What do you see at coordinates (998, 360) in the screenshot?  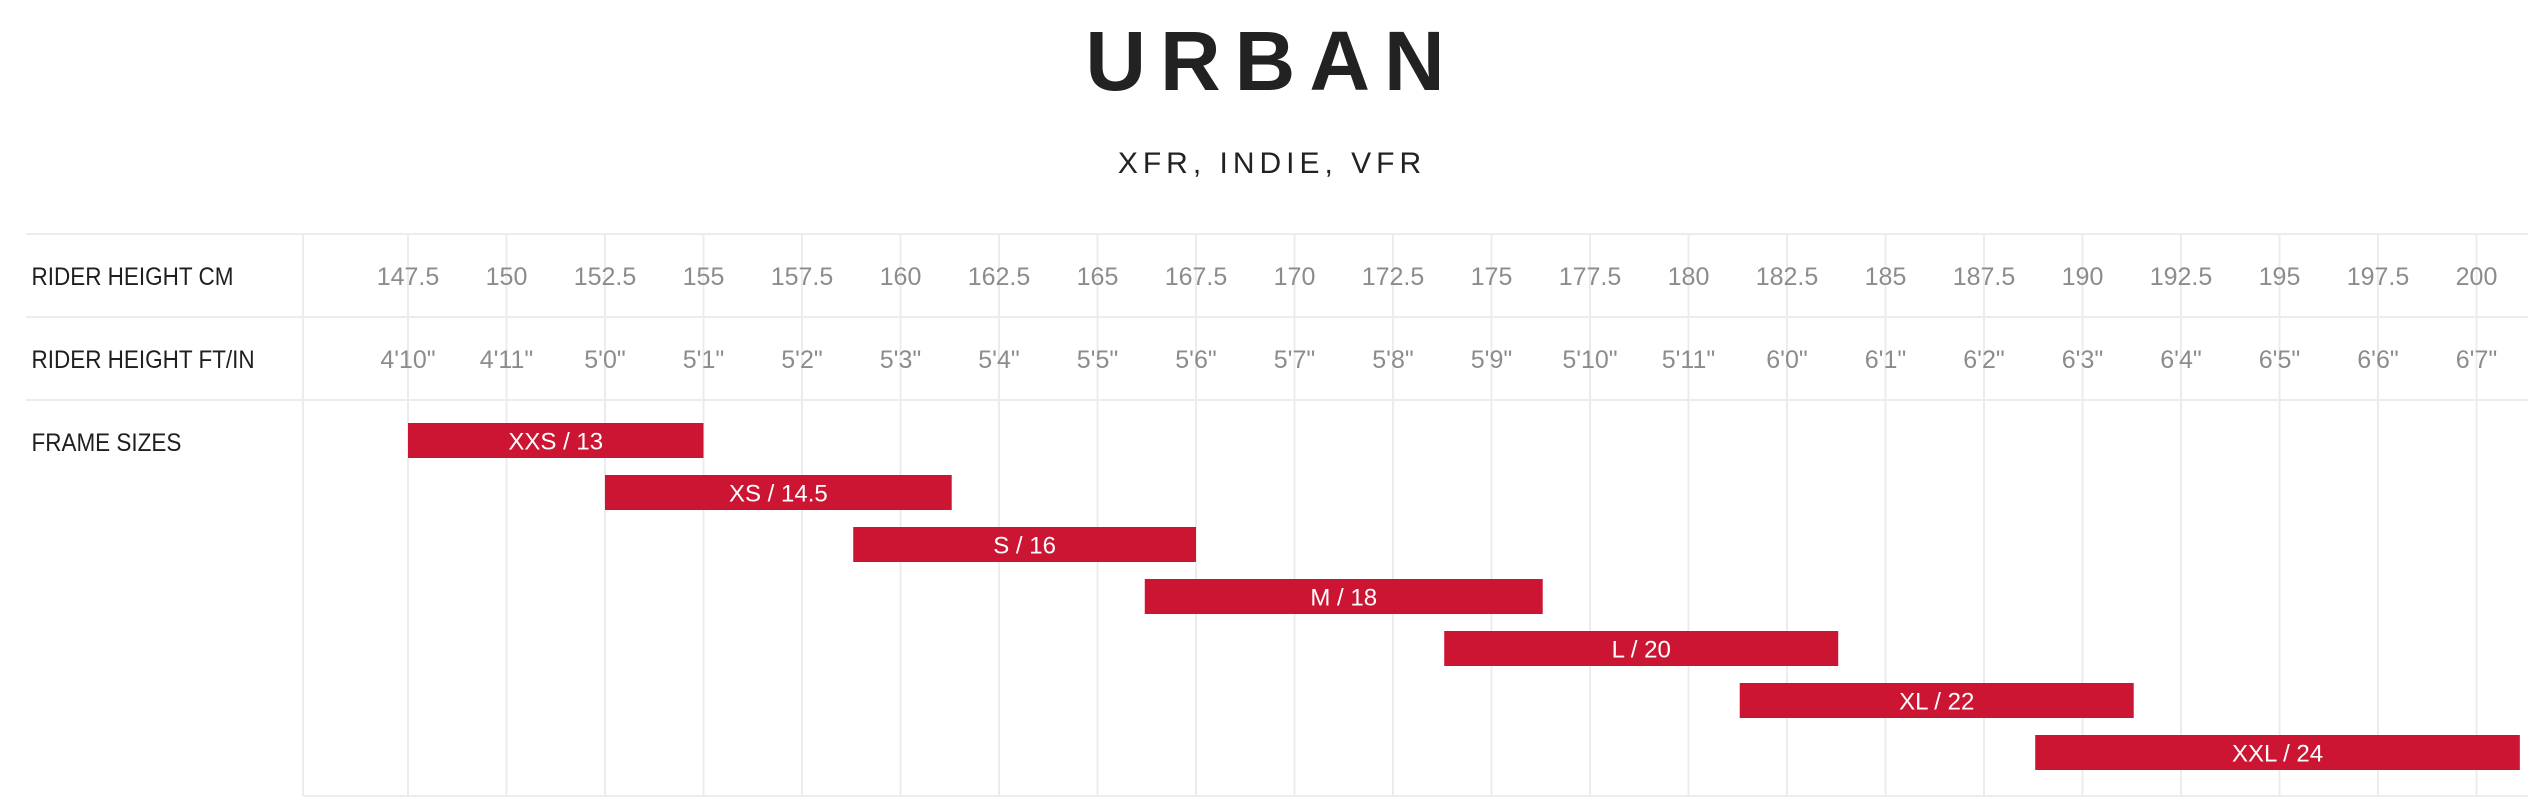 I see `ftin-tick-label: 5'4"` at bounding box center [998, 360].